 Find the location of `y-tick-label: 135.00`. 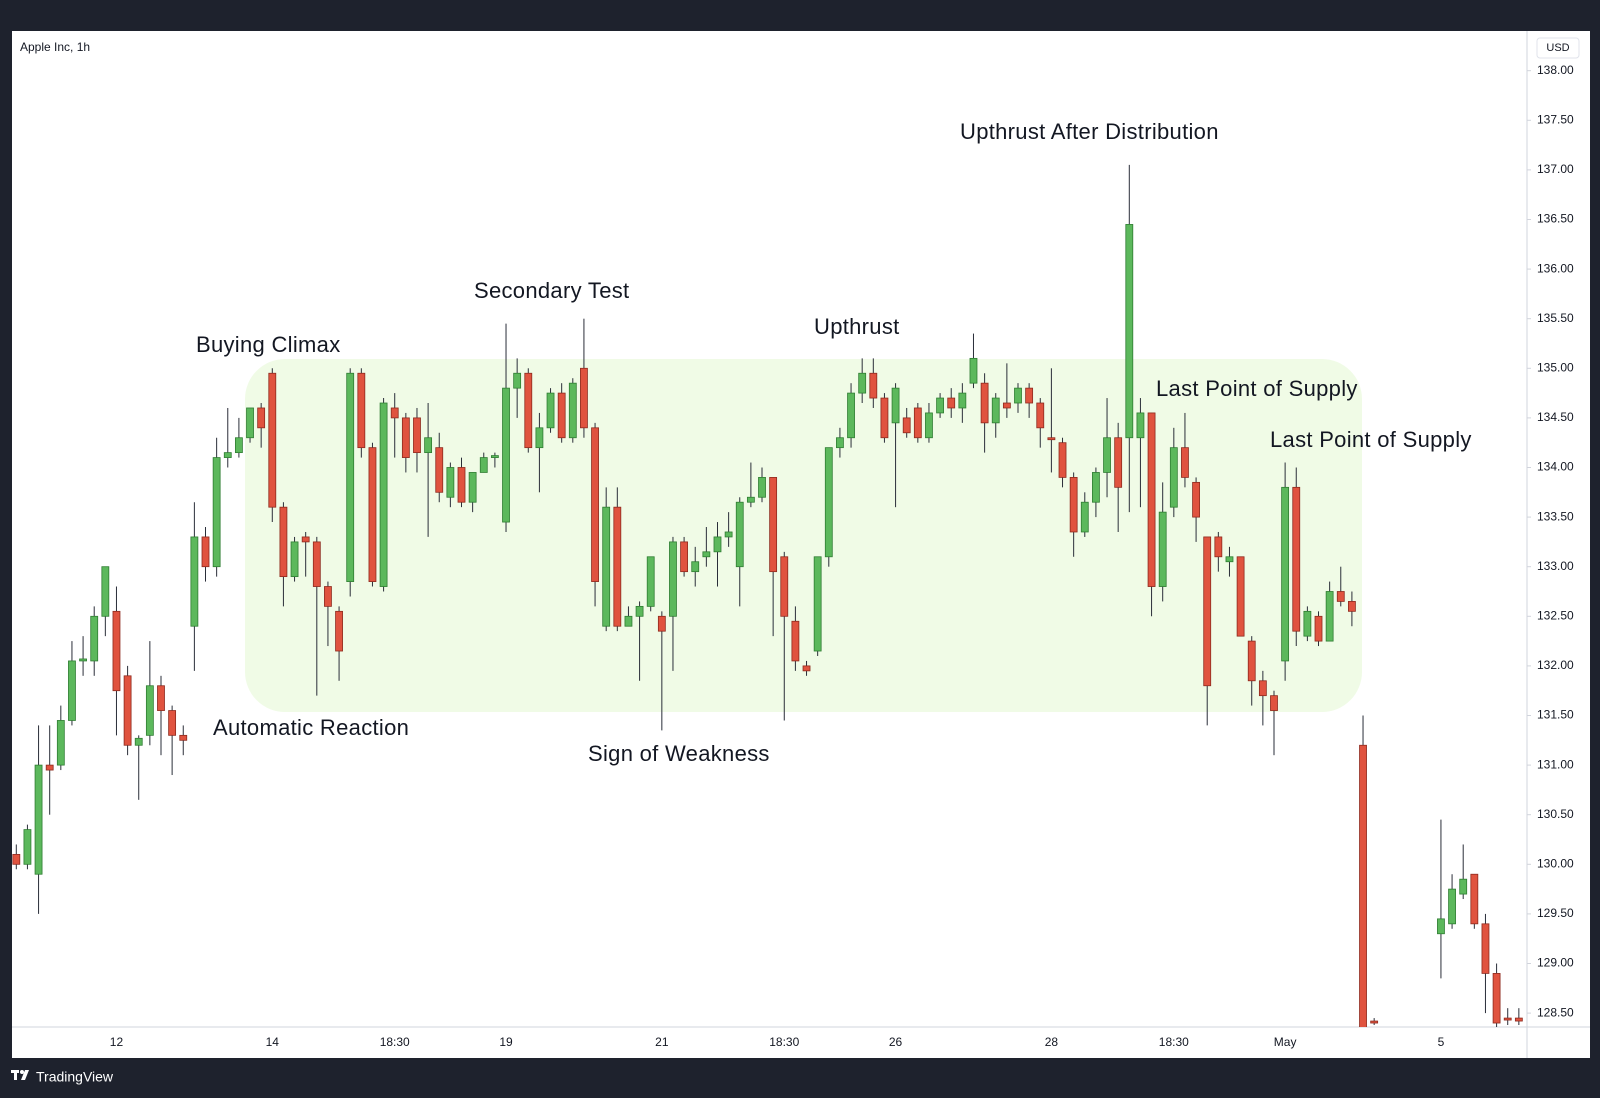

y-tick-label: 135.00 is located at coordinates (1555, 367).